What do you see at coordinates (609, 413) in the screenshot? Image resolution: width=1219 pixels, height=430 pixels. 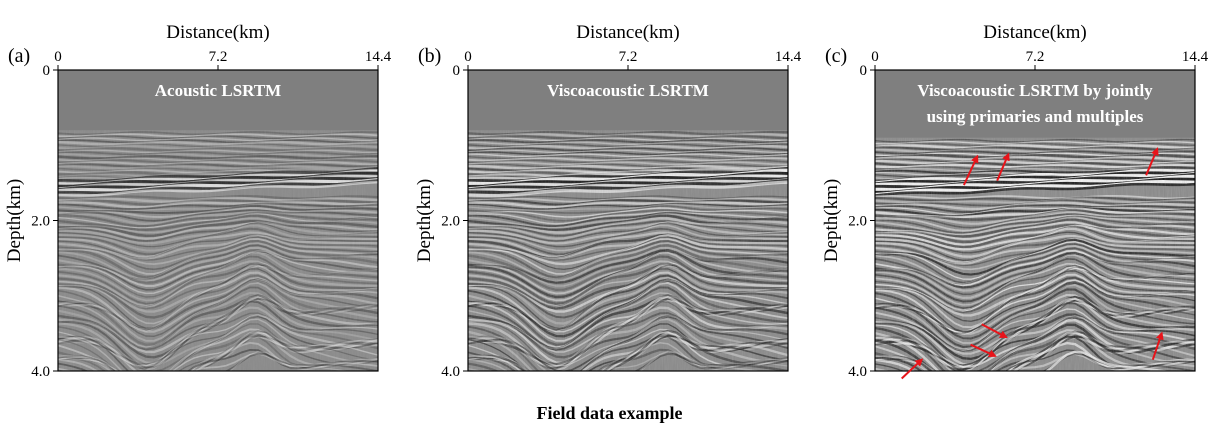 I see `figure-caption: Field data example` at bounding box center [609, 413].